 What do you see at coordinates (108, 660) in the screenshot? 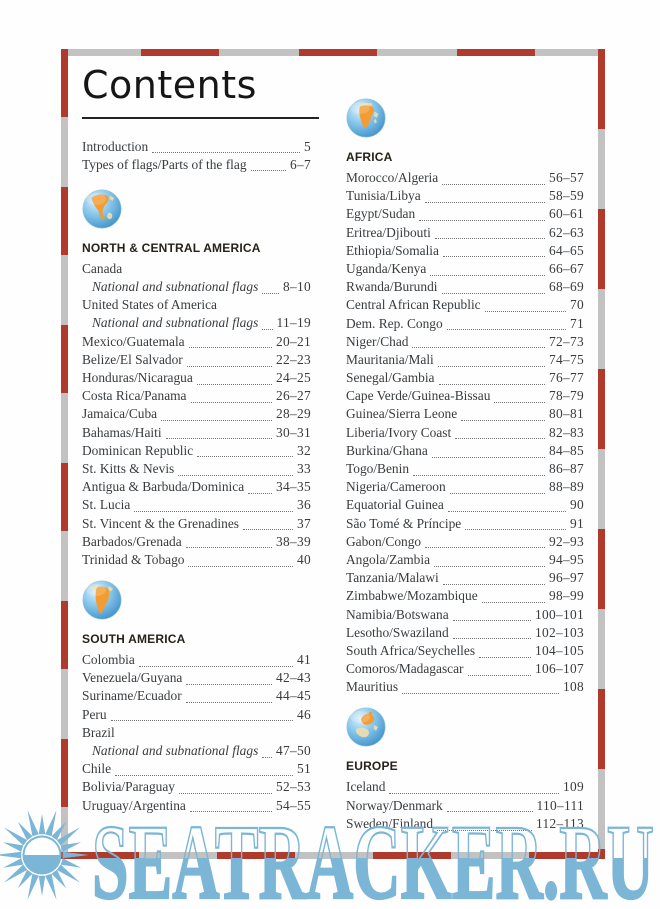
I see `toc-entry-label: Colombia` at bounding box center [108, 660].